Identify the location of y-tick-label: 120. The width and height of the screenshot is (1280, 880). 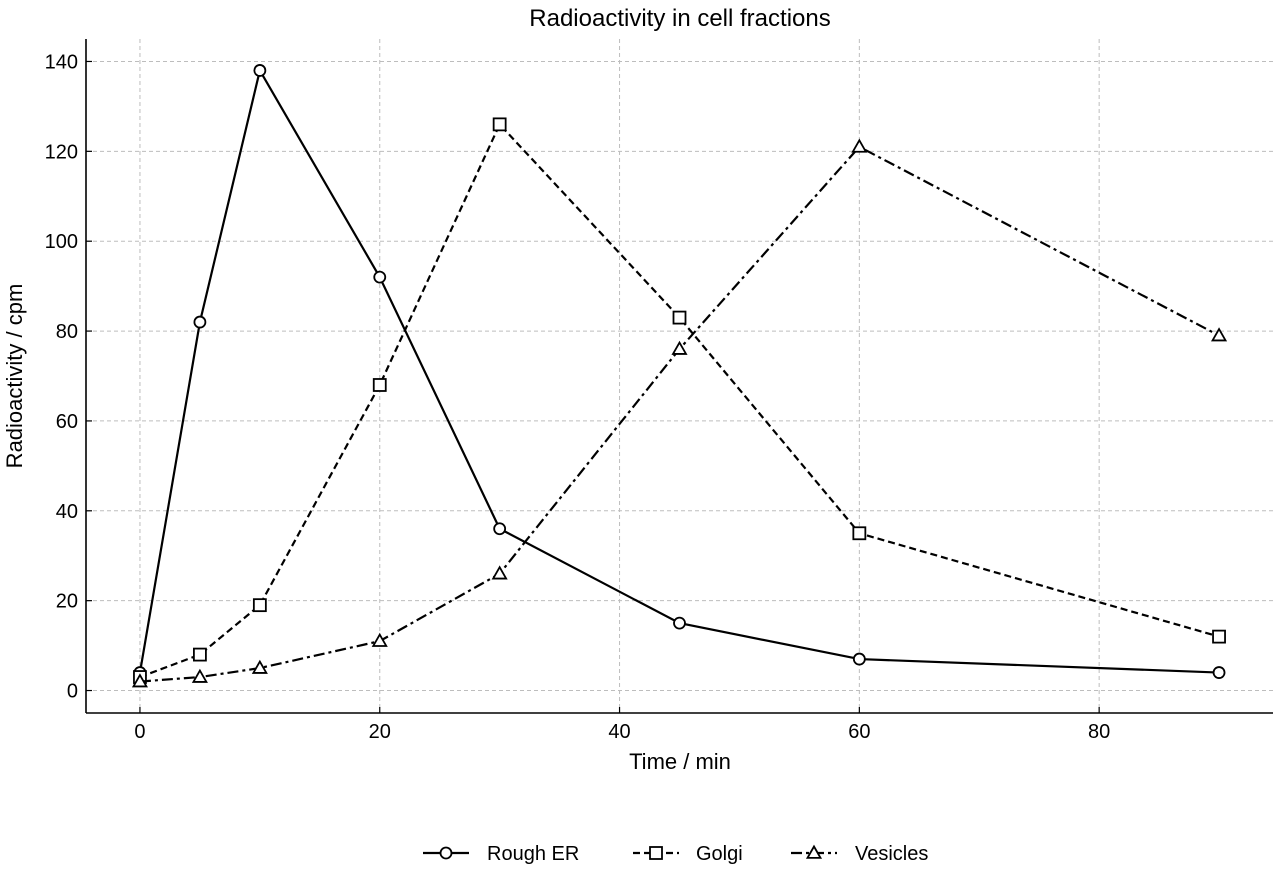
(61, 152).